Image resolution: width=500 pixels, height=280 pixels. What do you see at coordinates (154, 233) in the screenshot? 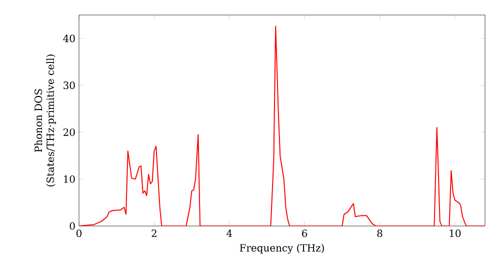
I see `x-tick-label: 2` at bounding box center [154, 233].